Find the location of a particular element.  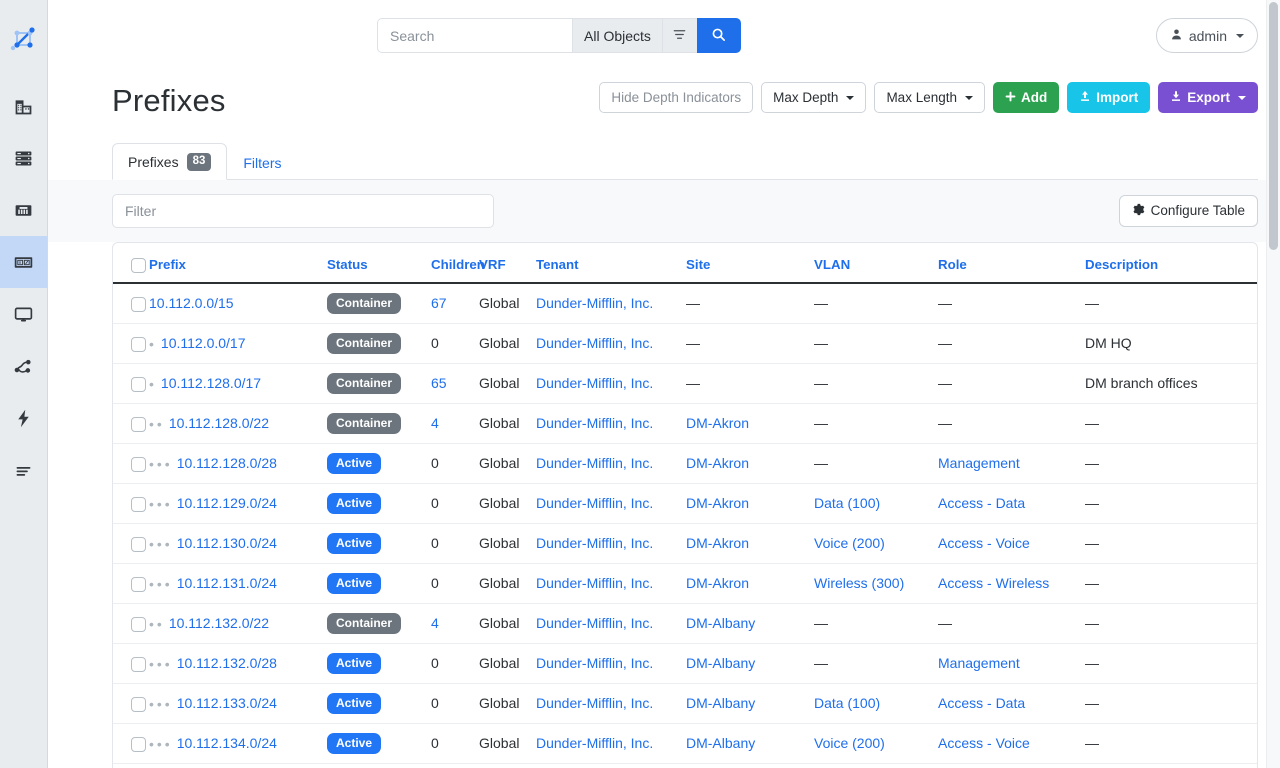

sidebar-item-organization is located at coordinates (23, 106).